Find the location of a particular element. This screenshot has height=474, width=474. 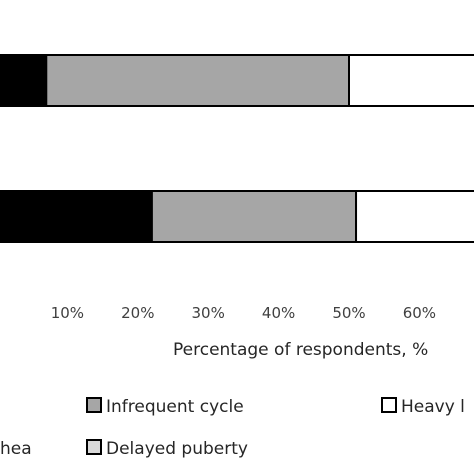

legend-label: hea is located at coordinates (16, 449).